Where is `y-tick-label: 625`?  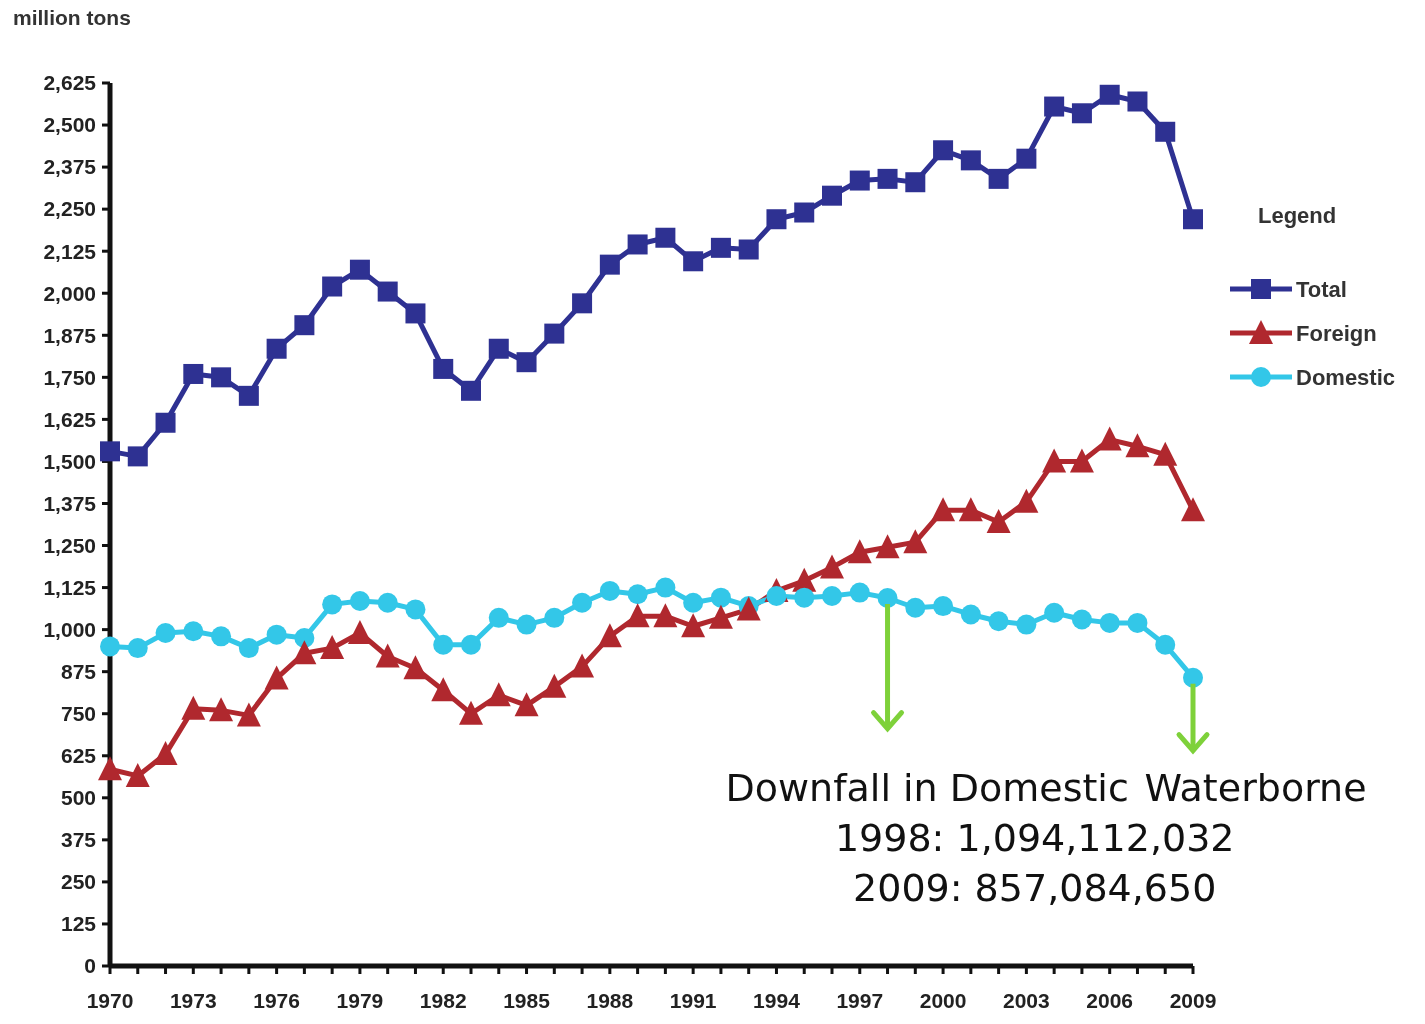 y-tick-label: 625 is located at coordinates (78, 756).